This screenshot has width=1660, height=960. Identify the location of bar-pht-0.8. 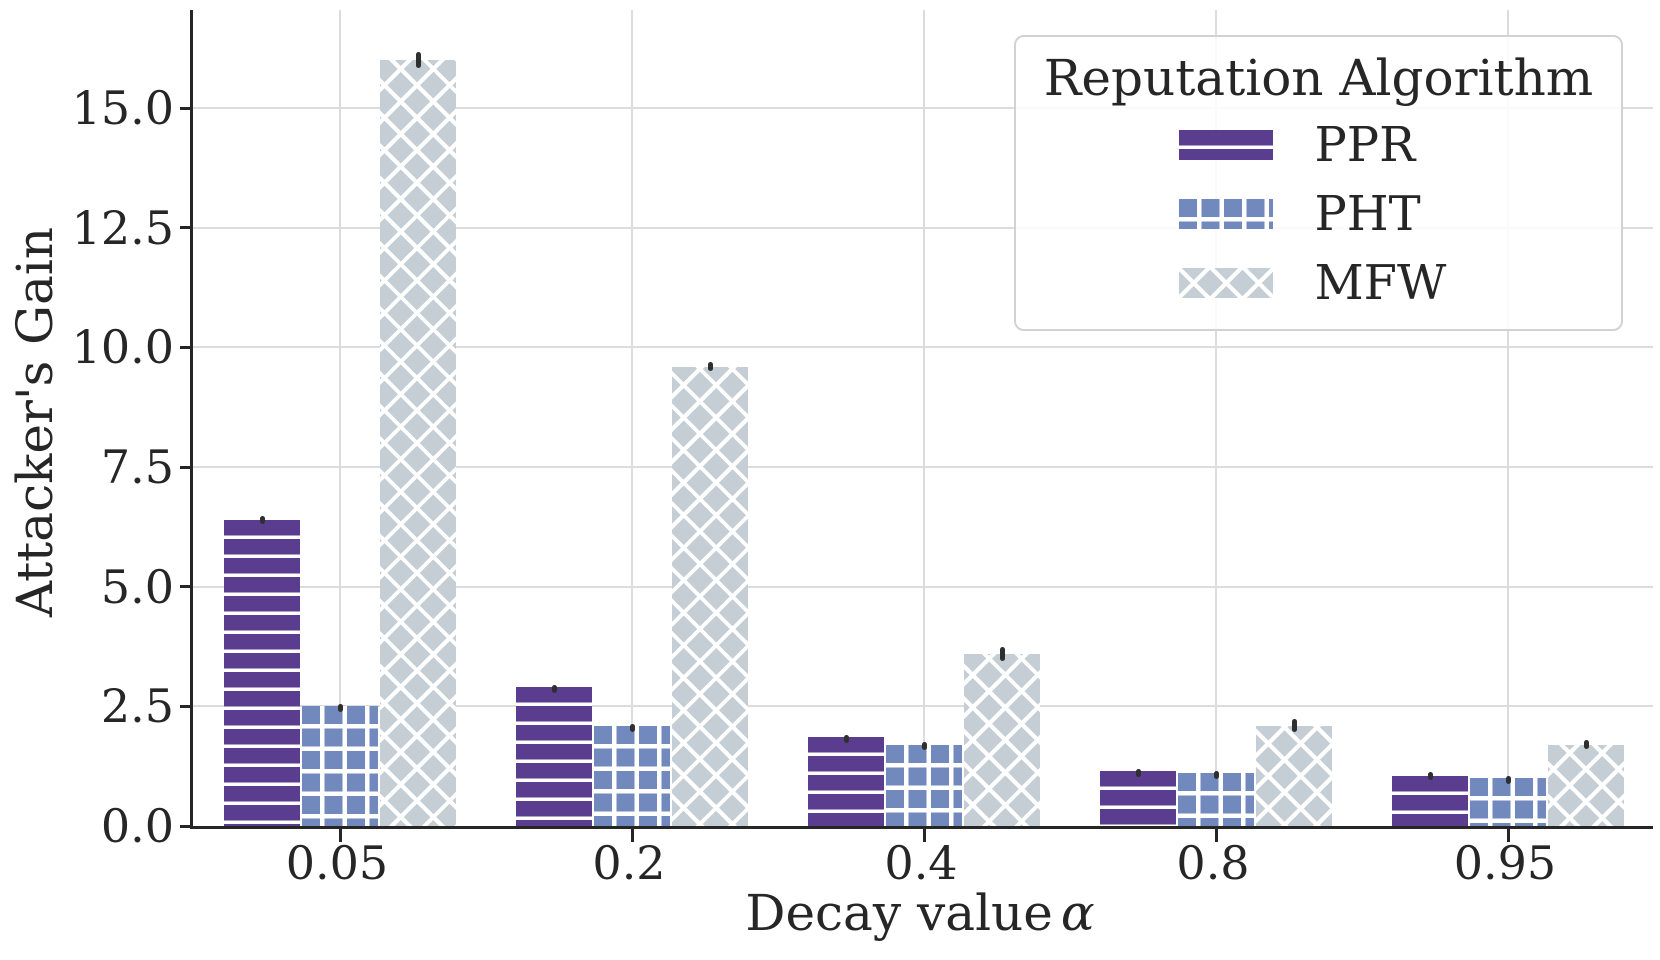
(1216, 799).